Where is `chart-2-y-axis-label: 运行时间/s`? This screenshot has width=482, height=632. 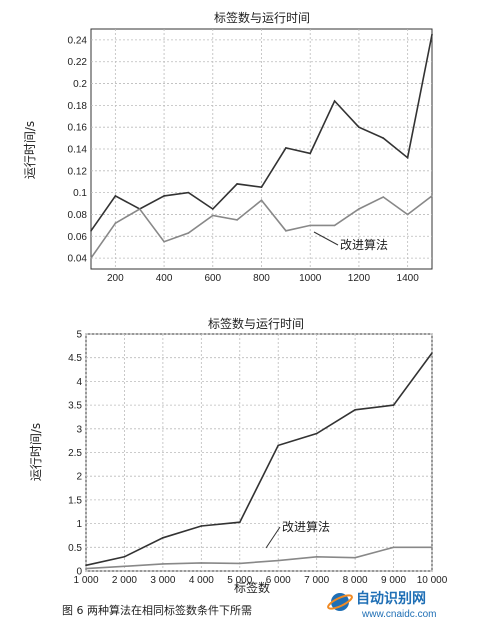 chart-2-y-axis-label: 运行时间/s is located at coordinates (36, 452).